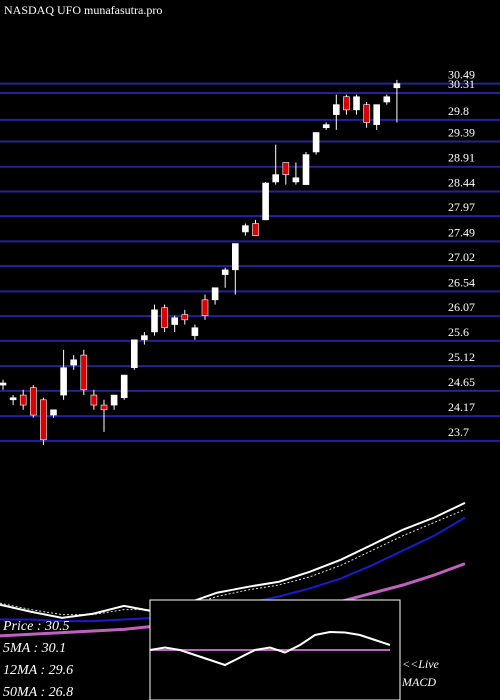 This screenshot has width=500, height=700. I want to click on ma-line, so click(233, 562).